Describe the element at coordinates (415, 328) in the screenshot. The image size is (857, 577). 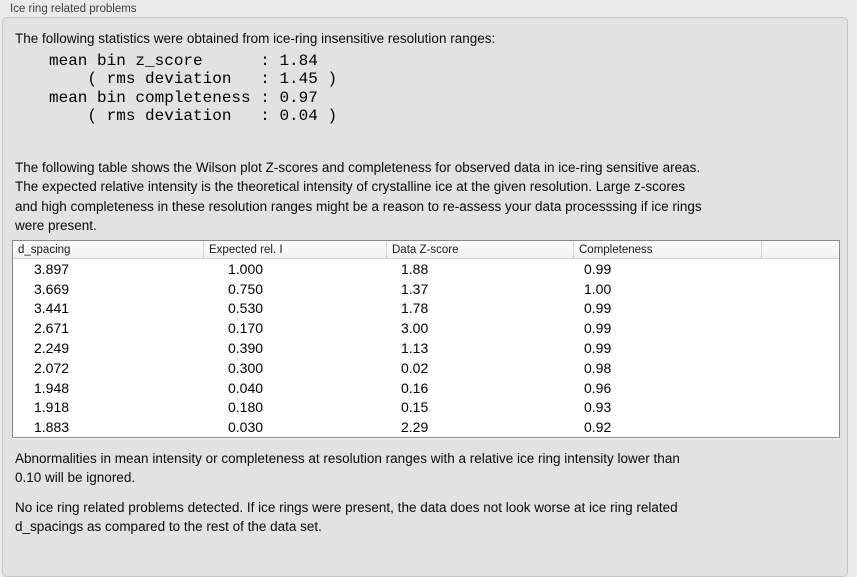
I see `cell-data-z-score: 3.00` at that location.